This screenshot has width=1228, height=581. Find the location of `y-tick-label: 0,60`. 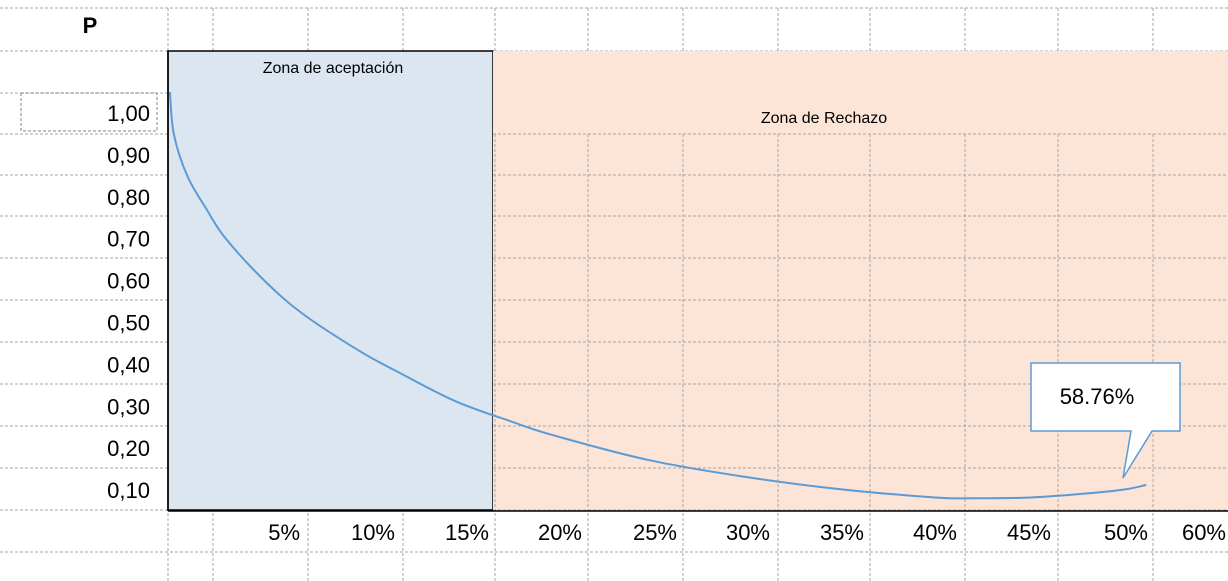

y-tick-label: 0,60 is located at coordinates (128, 281).